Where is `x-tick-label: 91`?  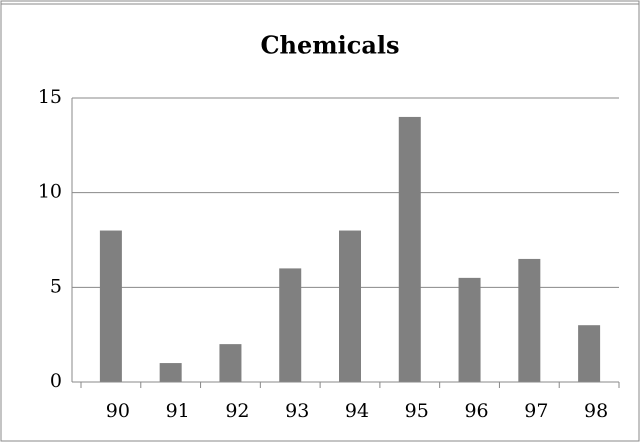 x-tick-label: 91 is located at coordinates (178, 411).